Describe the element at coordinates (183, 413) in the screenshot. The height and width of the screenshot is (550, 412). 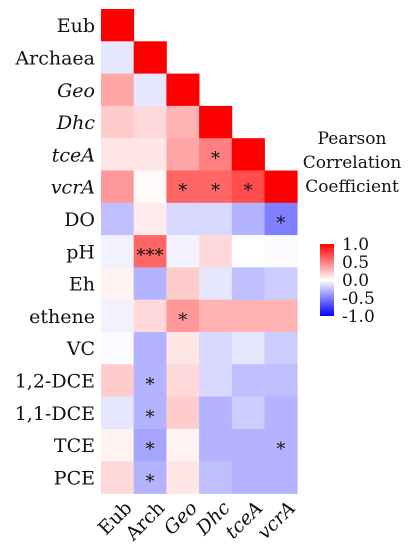
I see `heatmap-cell-1-1-dce-geo` at that location.